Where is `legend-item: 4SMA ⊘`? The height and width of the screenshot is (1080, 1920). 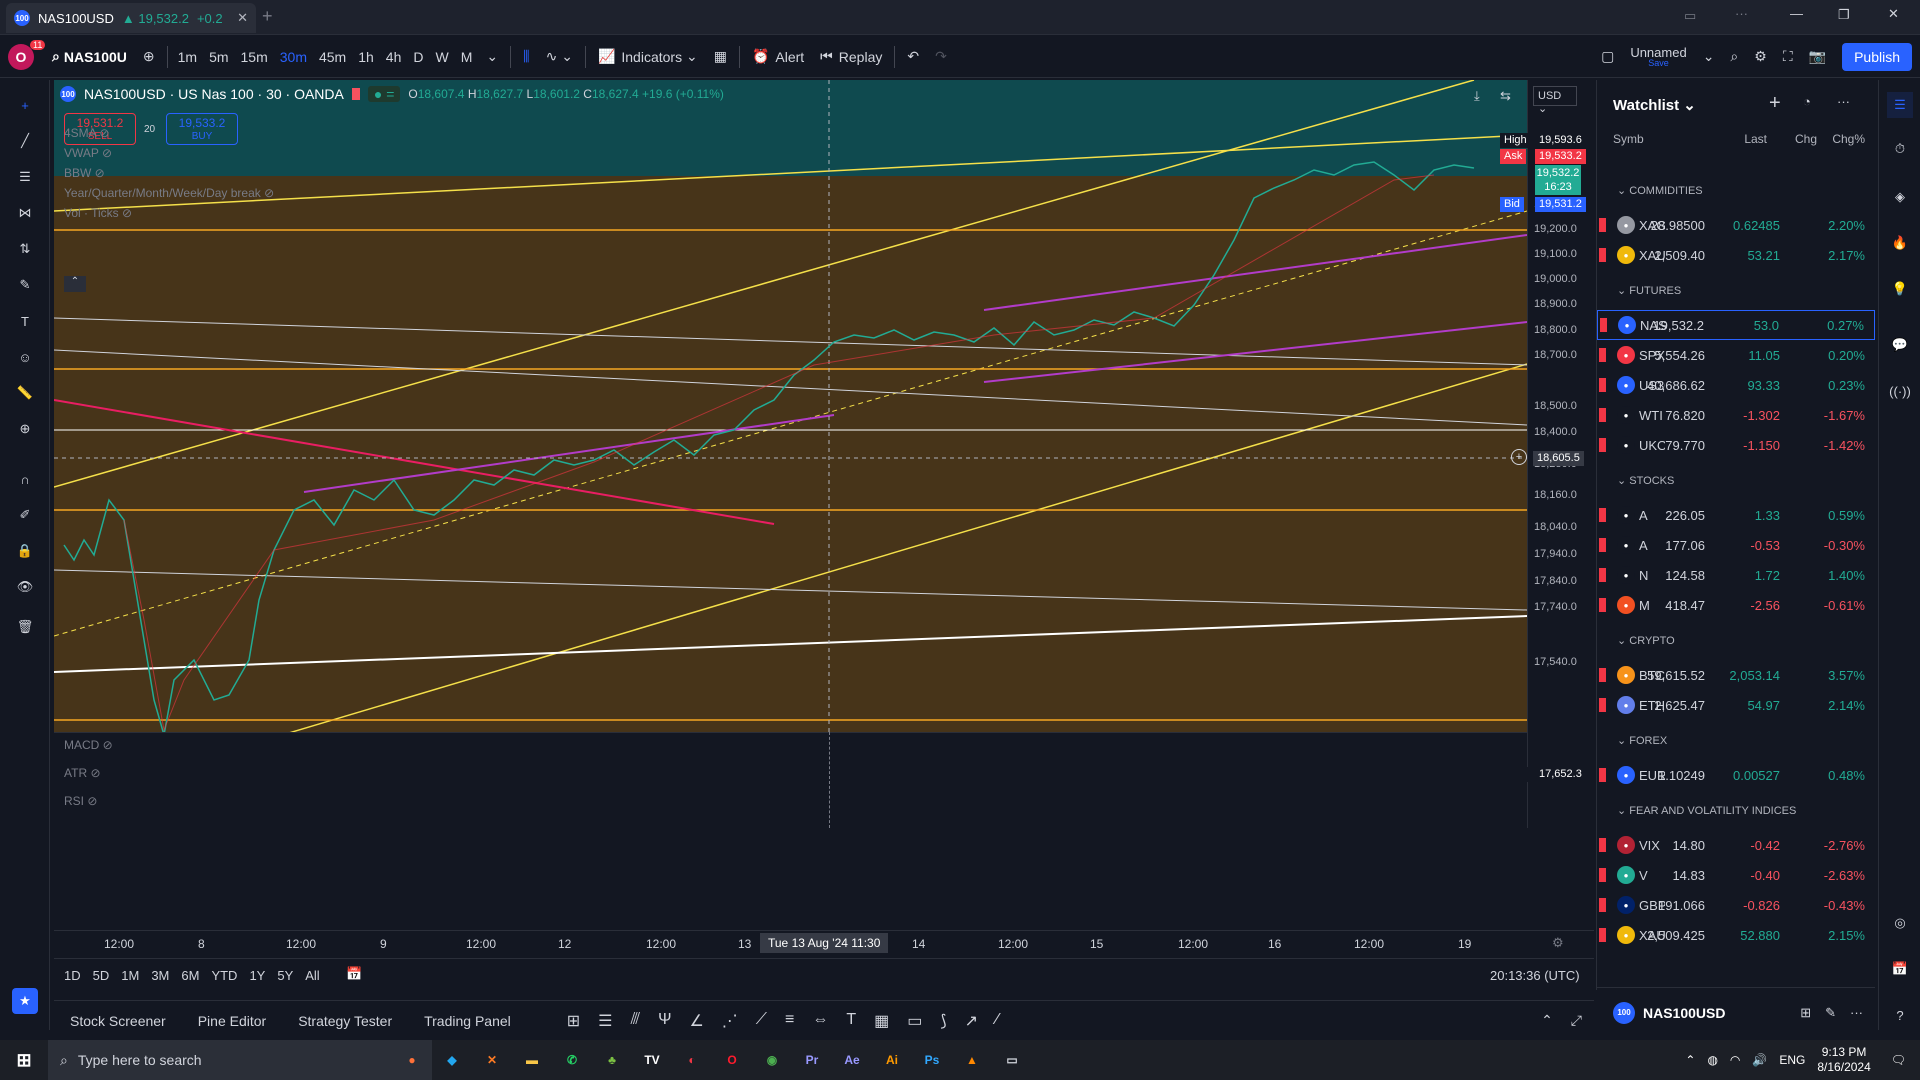
legend-item: 4SMA ⊘ is located at coordinates (86, 133).